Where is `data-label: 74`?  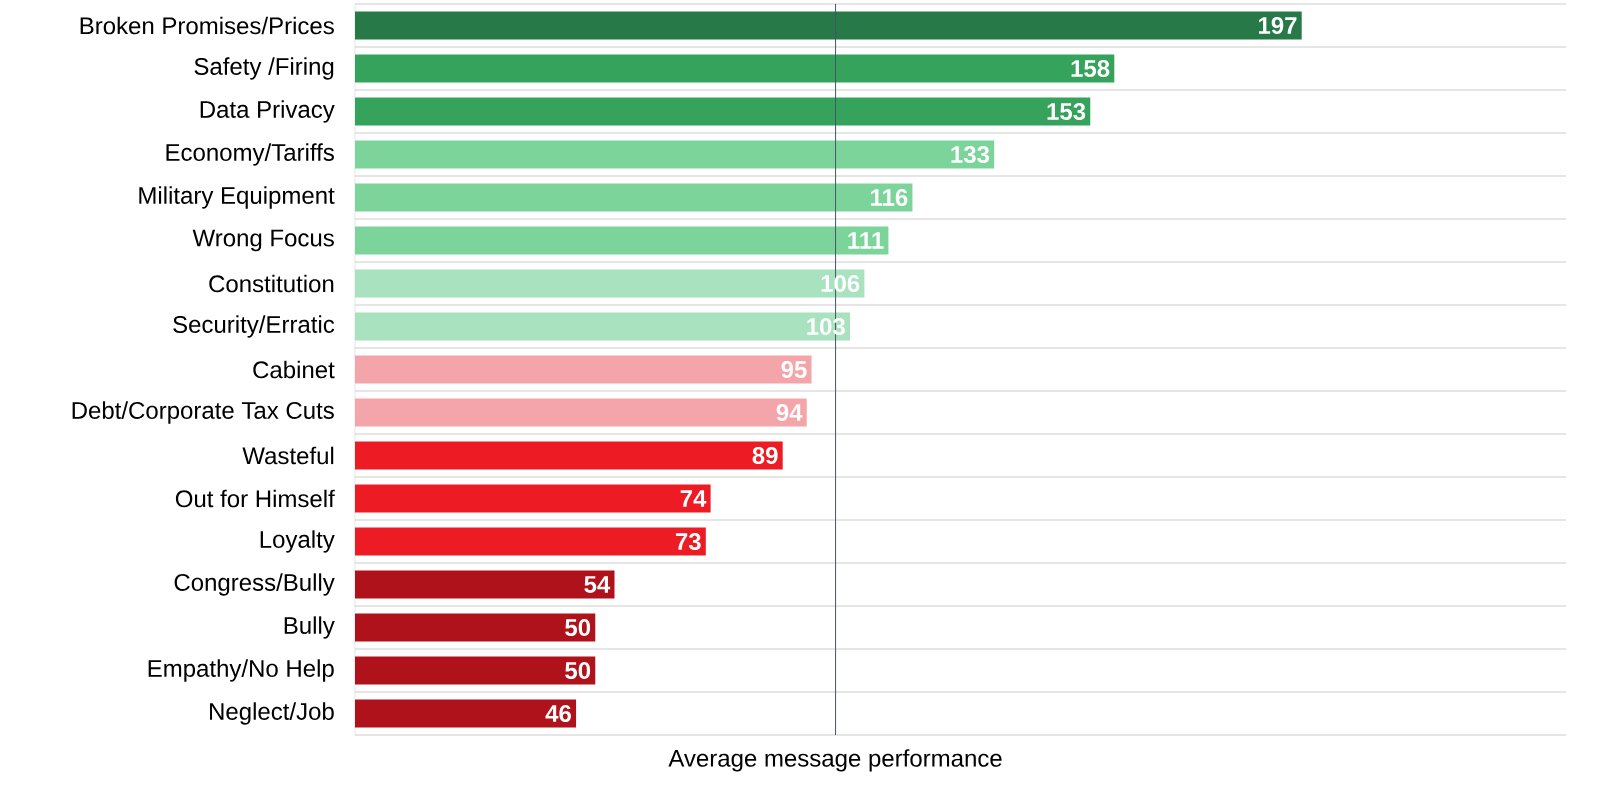
data-label: 74 is located at coordinates (693, 498).